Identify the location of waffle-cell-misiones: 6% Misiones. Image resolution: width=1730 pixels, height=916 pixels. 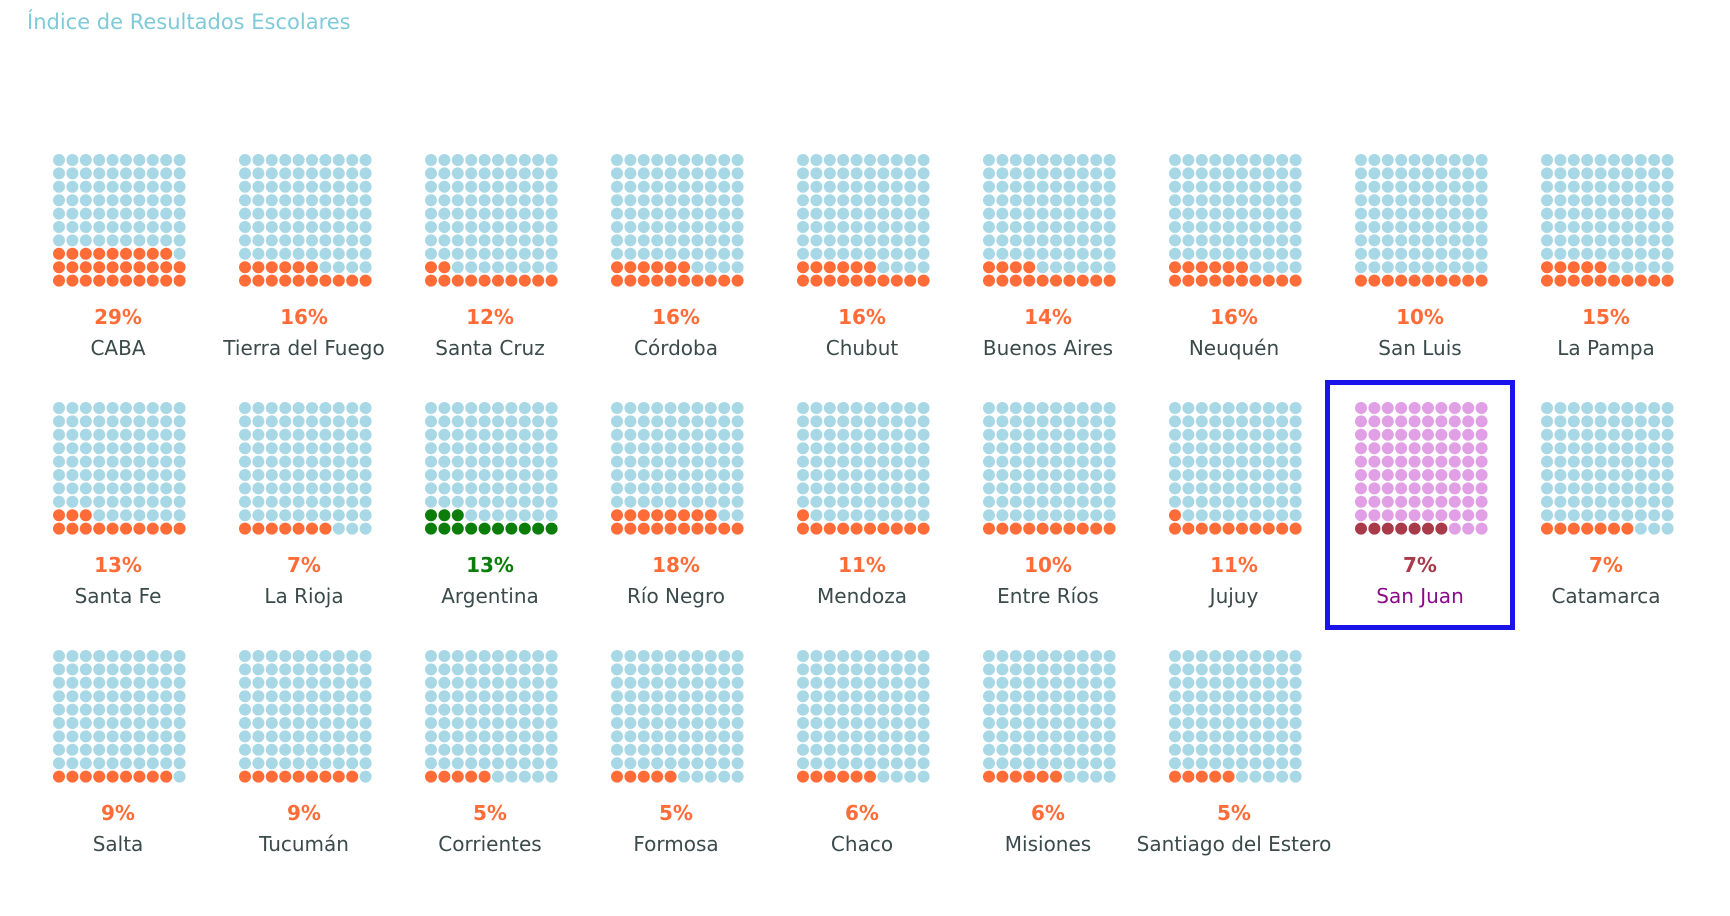
(1048, 753).